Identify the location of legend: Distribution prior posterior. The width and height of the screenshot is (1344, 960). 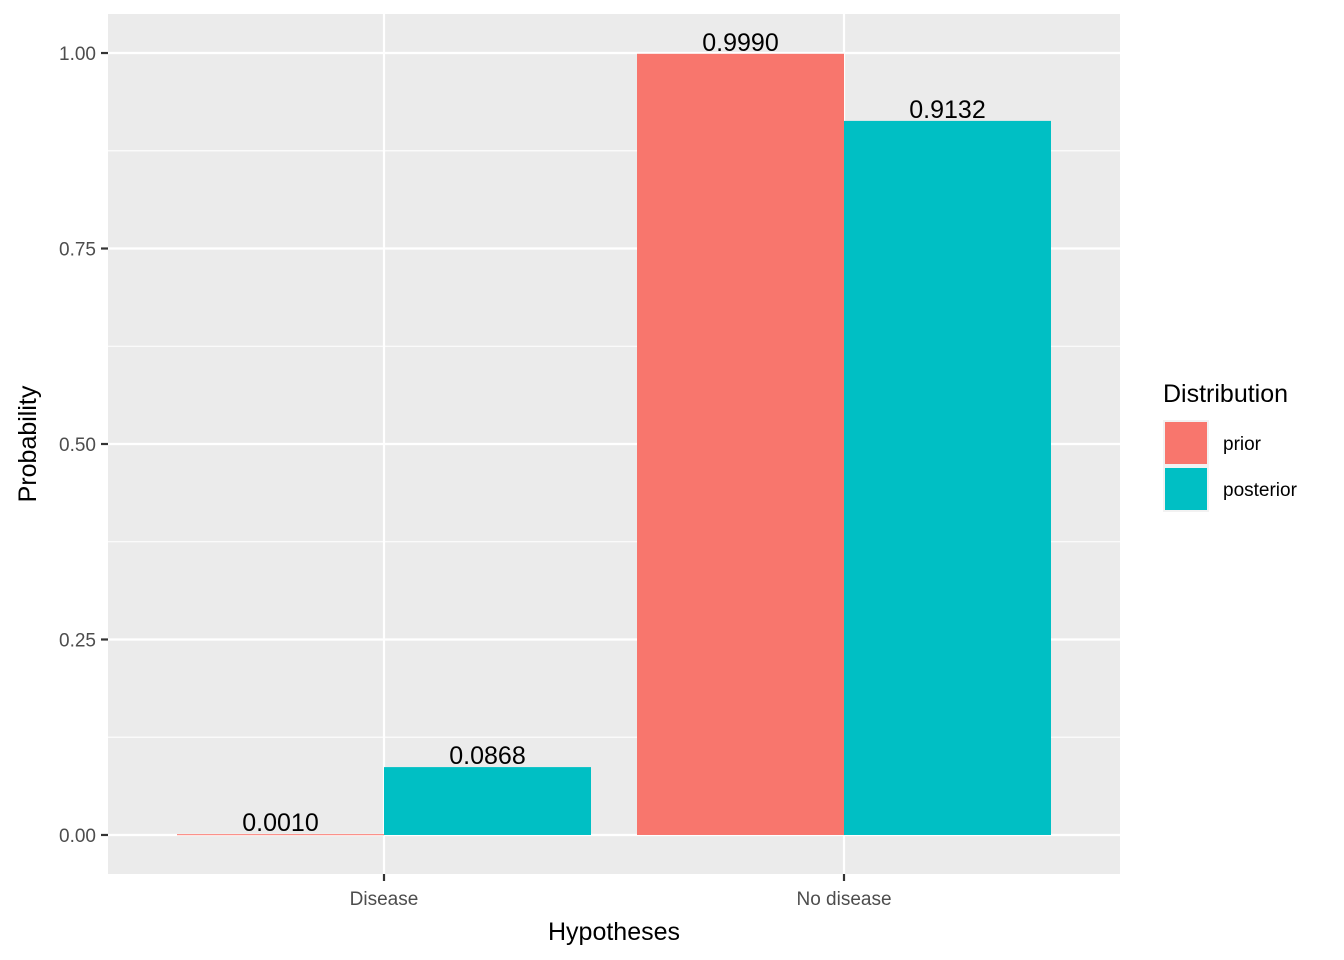
(1230, 446).